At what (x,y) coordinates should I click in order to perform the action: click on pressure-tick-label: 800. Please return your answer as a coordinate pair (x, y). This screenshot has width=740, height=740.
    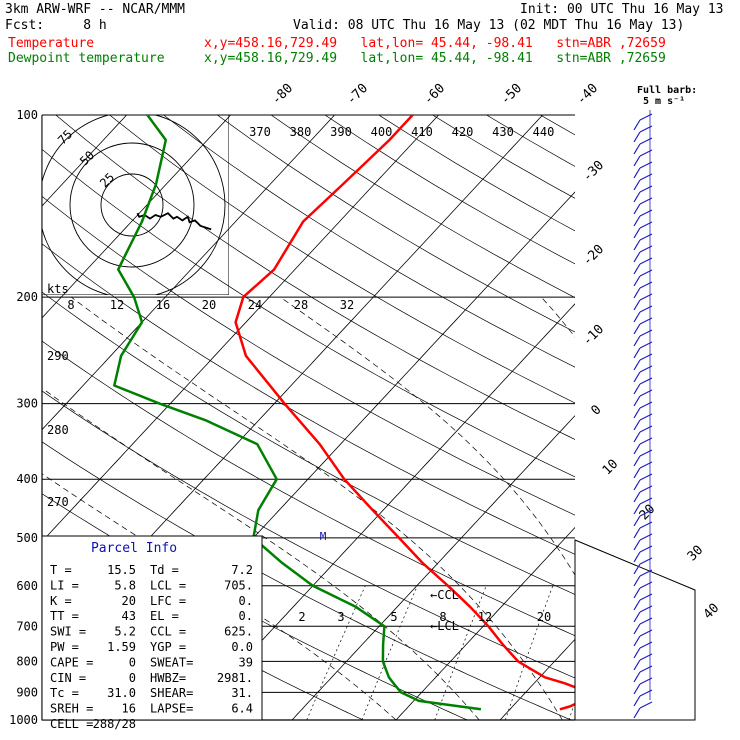
    Looking at the image, I should click on (27, 661).